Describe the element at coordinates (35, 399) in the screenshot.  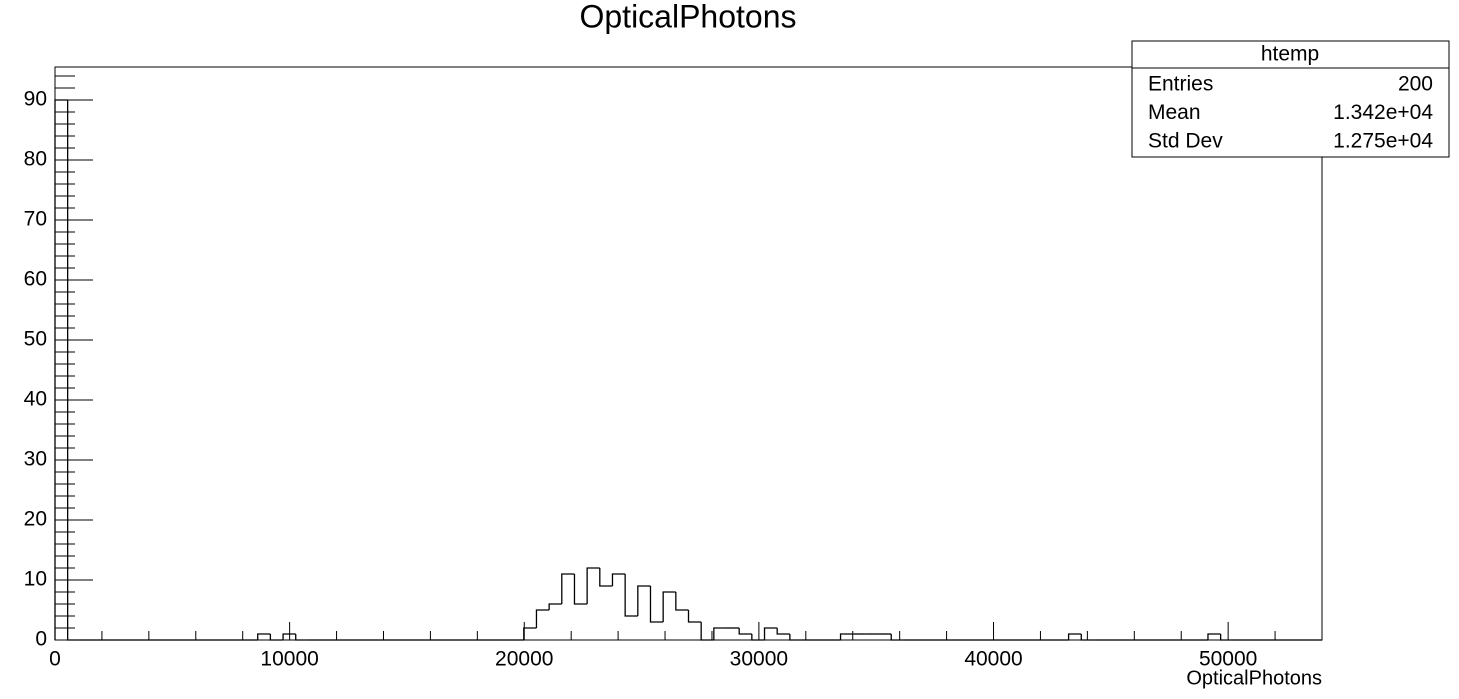
I see `y-tick-label: 40` at that location.